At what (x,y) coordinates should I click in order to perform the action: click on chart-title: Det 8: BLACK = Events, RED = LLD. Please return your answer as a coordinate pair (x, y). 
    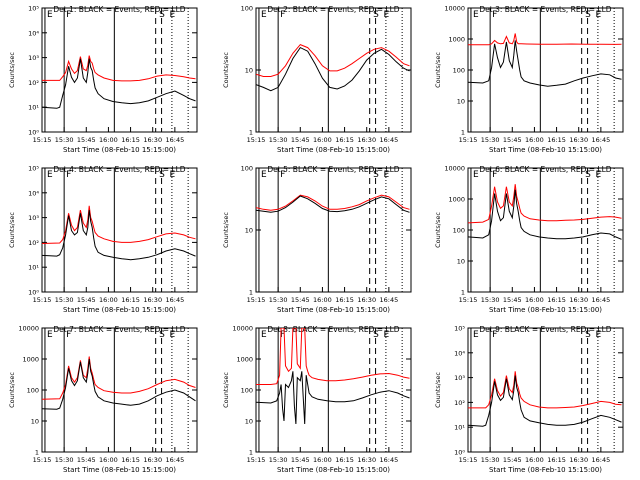
    Looking at the image, I should click on (333, 329).